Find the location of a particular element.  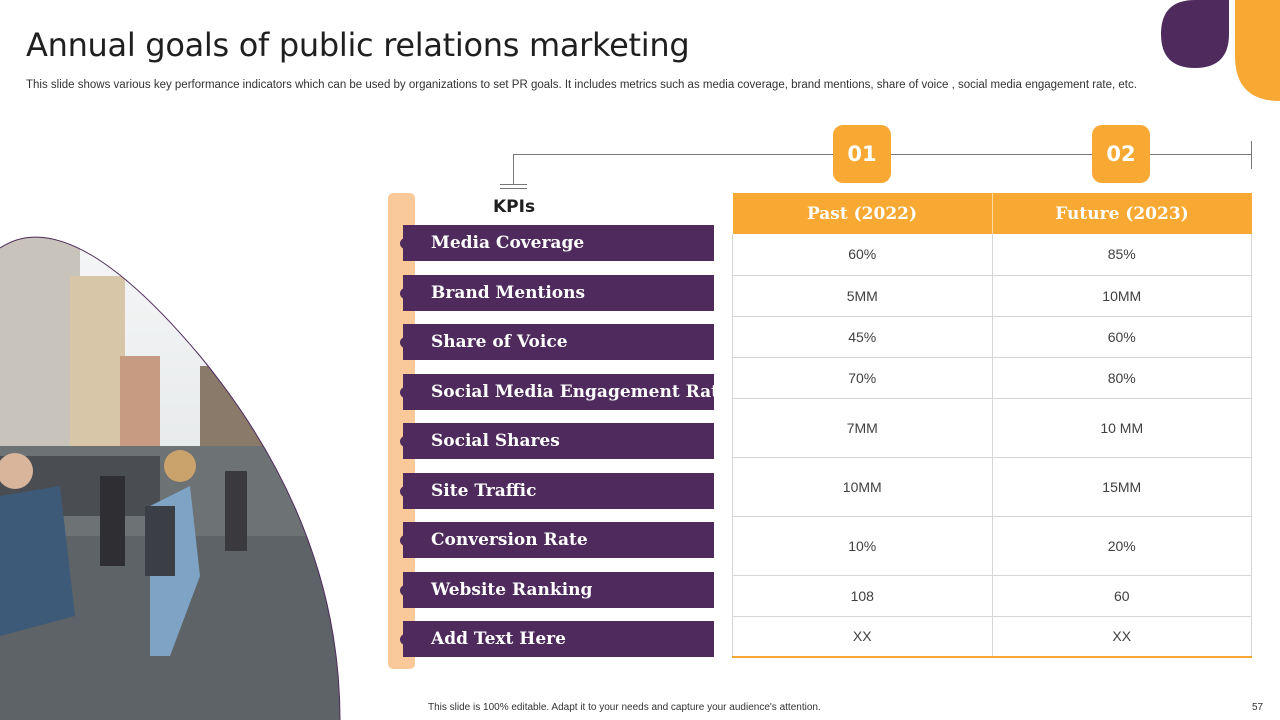

connector-left-foot is located at coordinates (513, 184).